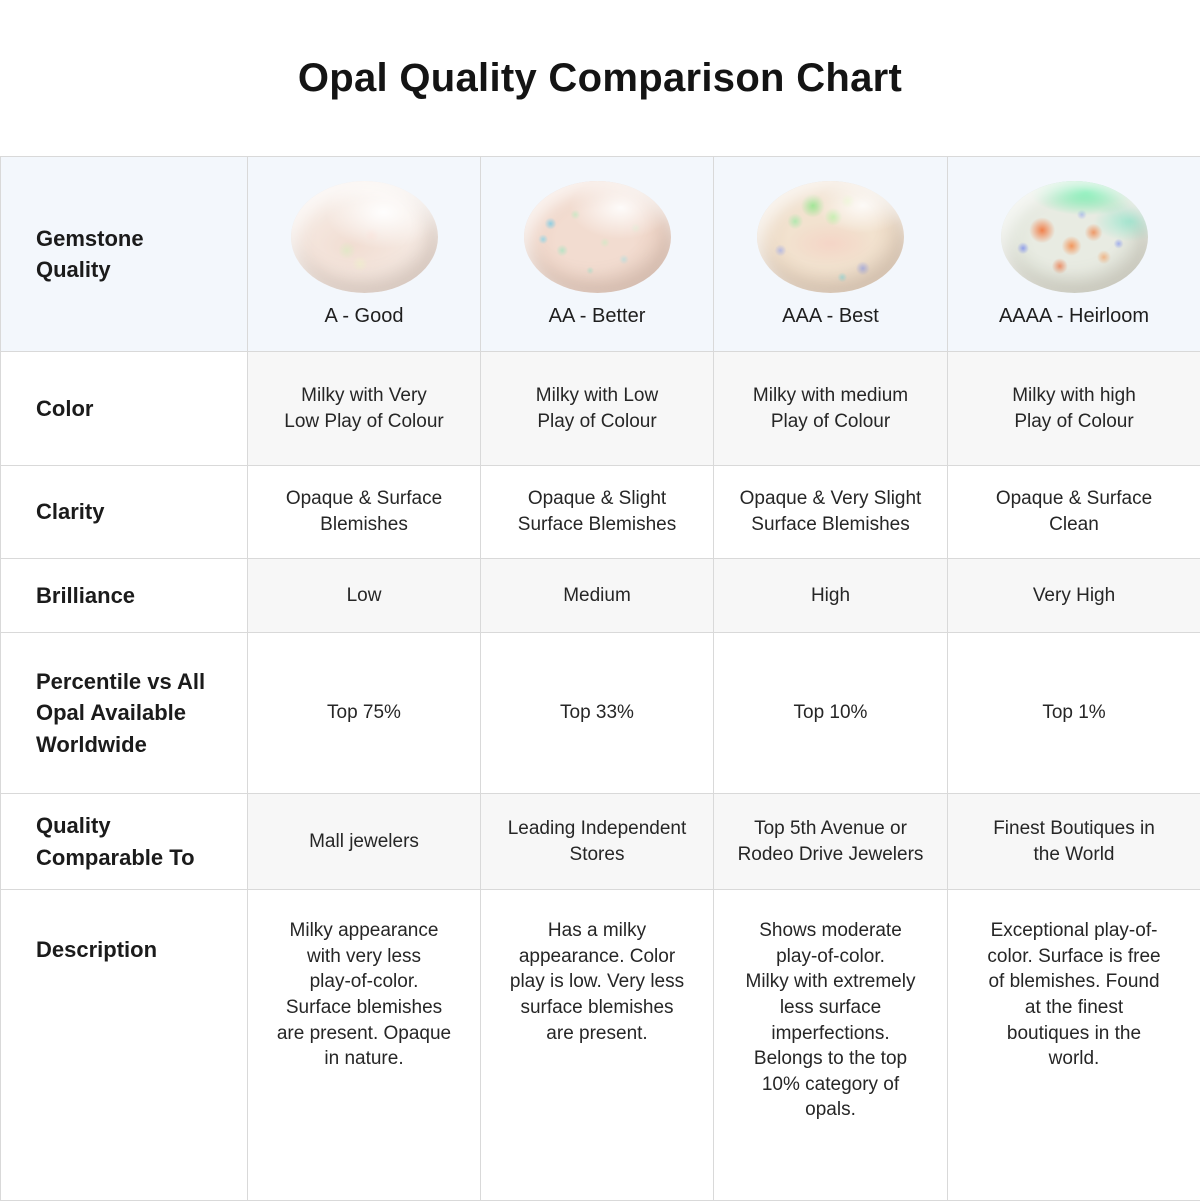 The height and width of the screenshot is (1201, 1200). I want to click on cell-comparable-a: Mall jewelers, so click(364, 842).